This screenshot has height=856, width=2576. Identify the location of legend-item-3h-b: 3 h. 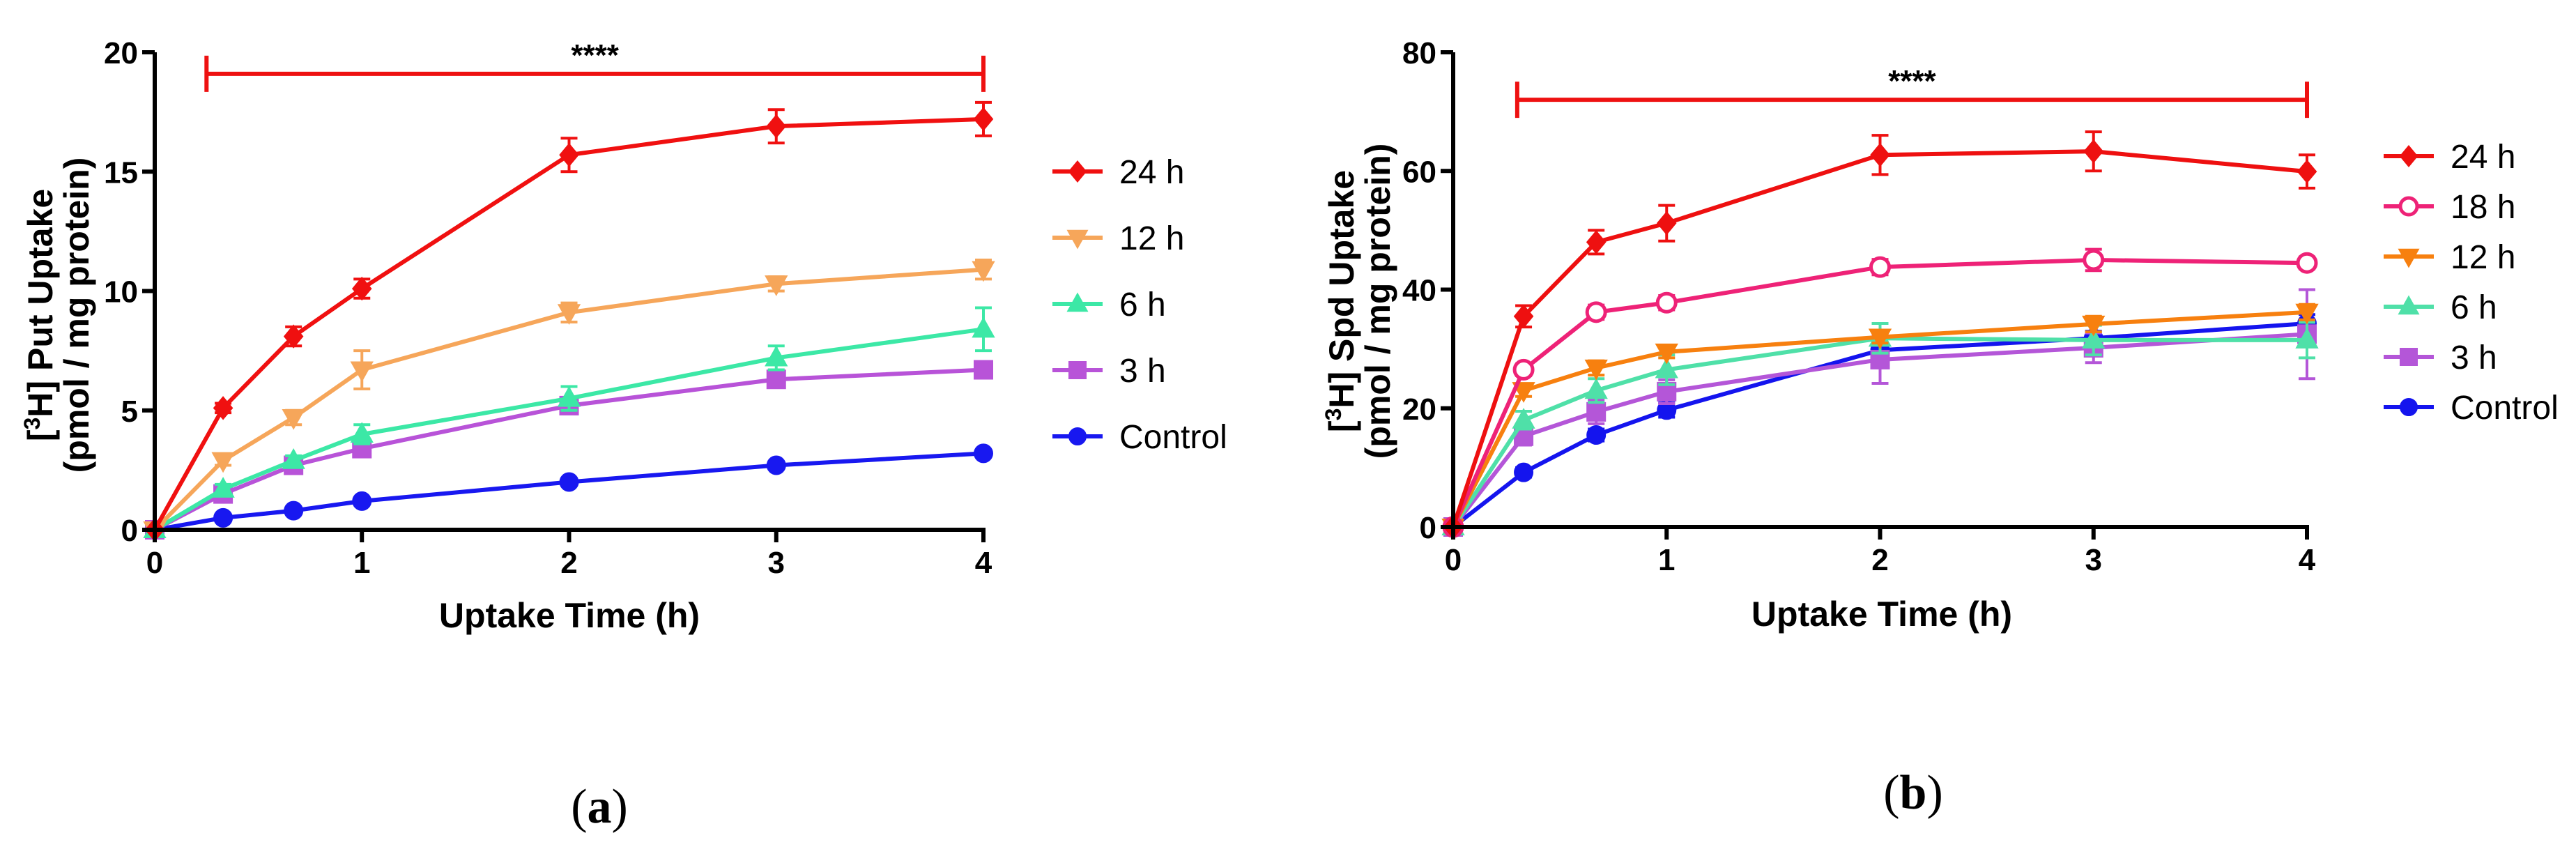
(2440, 357).